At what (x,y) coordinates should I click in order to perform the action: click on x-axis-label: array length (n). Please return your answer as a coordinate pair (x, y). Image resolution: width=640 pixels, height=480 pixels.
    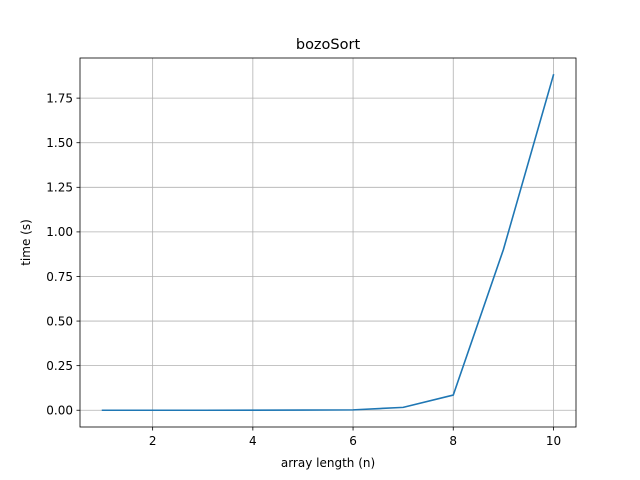
    Looking at the image, I should click on (328, 463).